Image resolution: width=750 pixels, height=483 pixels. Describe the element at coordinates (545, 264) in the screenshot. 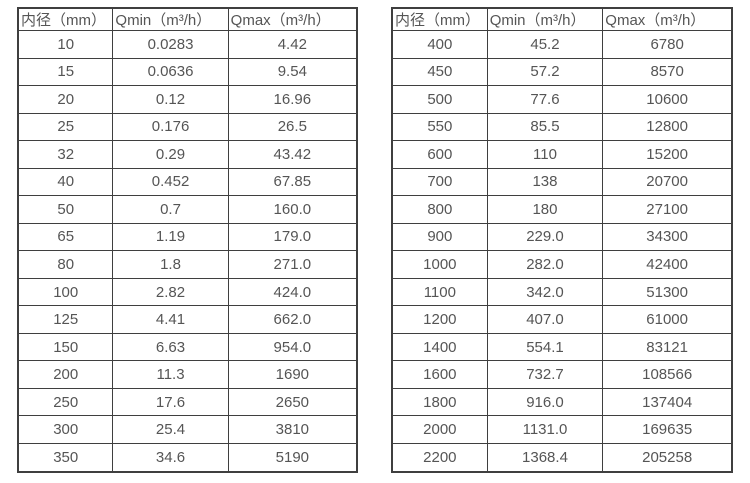

I see `table-cell: 282.0` at that location.